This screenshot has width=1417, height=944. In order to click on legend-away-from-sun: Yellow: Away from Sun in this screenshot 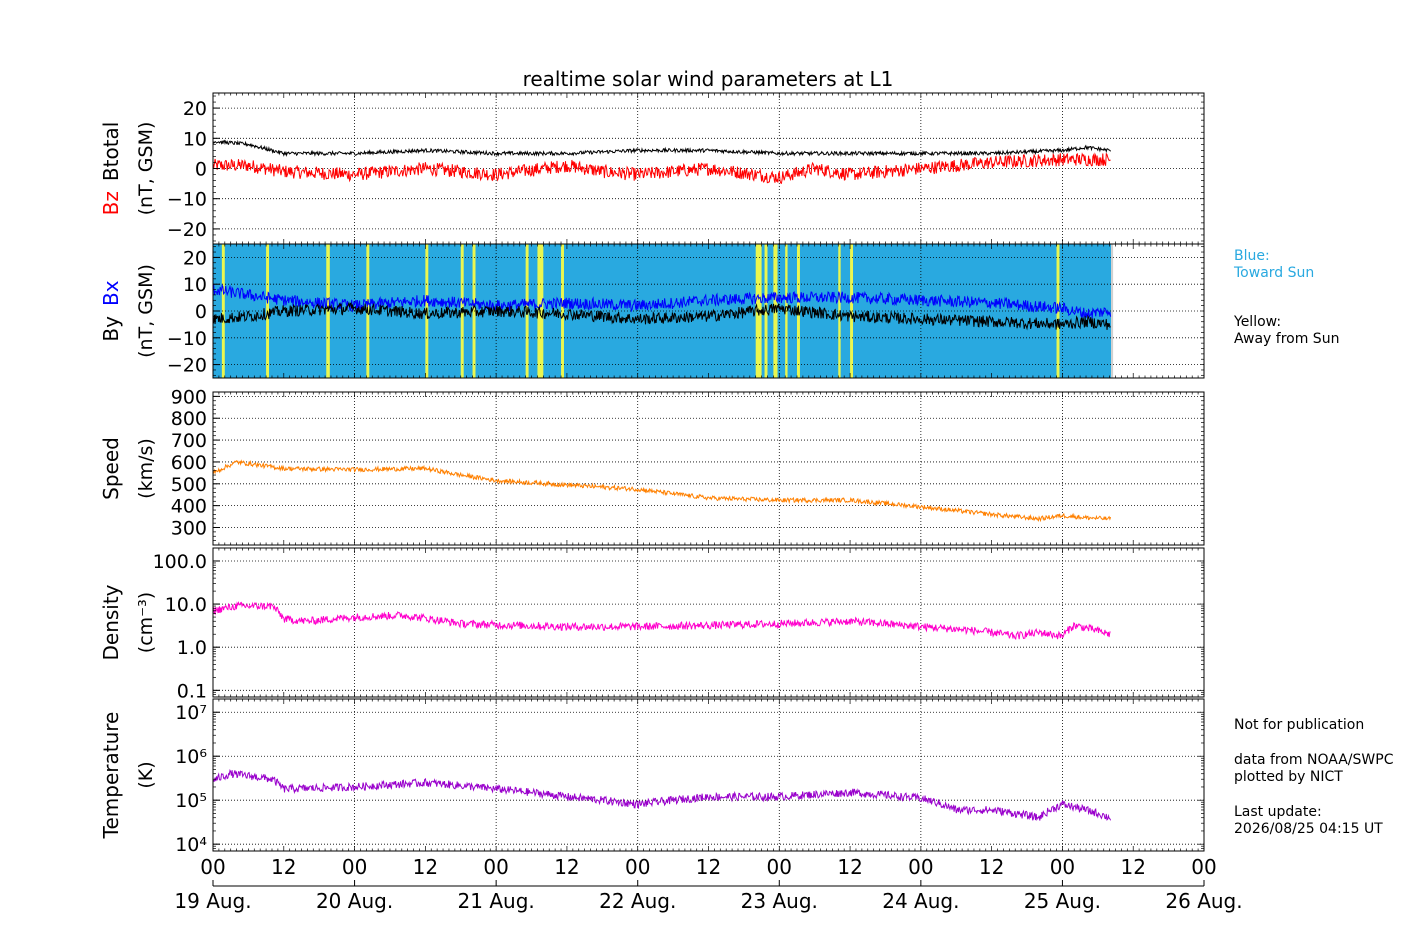, I will do `click(1287, 330)`.